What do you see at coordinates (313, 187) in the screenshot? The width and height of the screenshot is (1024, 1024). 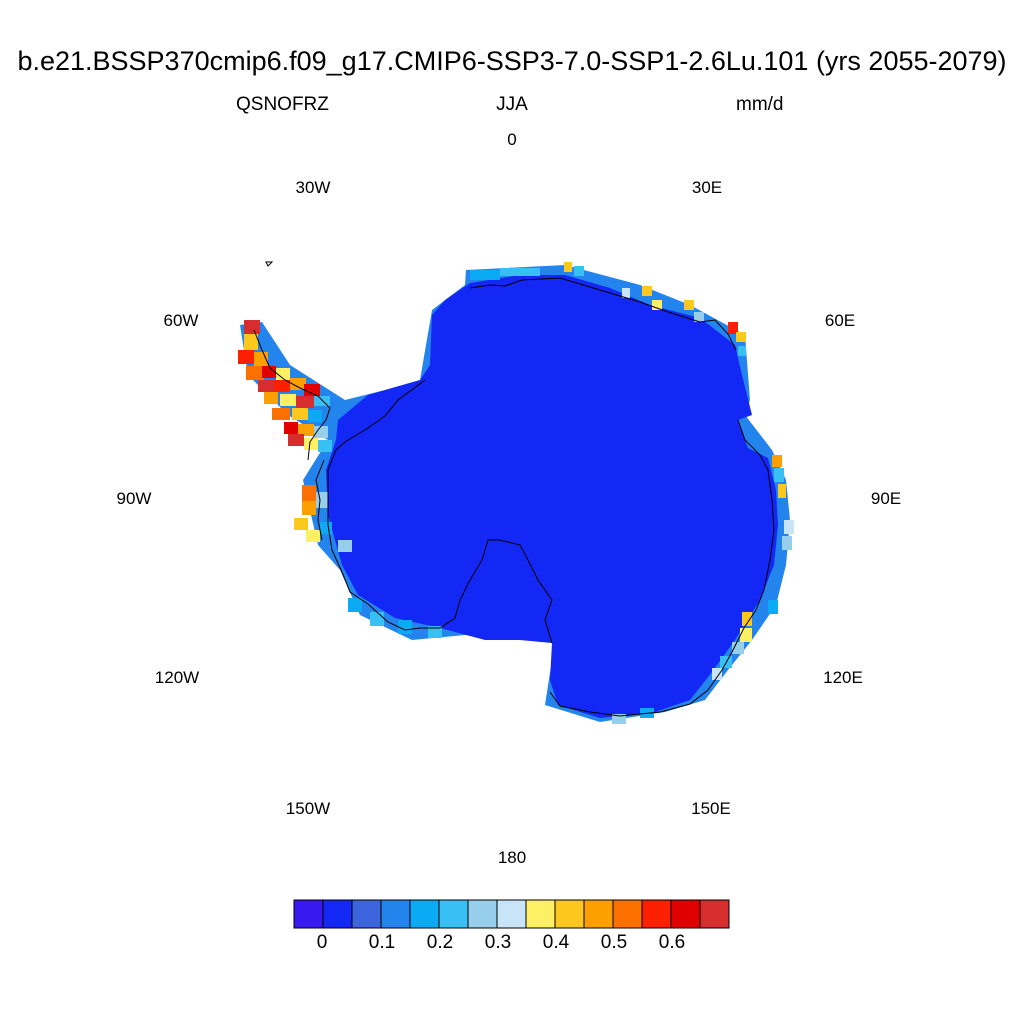 I see `lon-label-30w: 30W` at bounding box center [313, 187].